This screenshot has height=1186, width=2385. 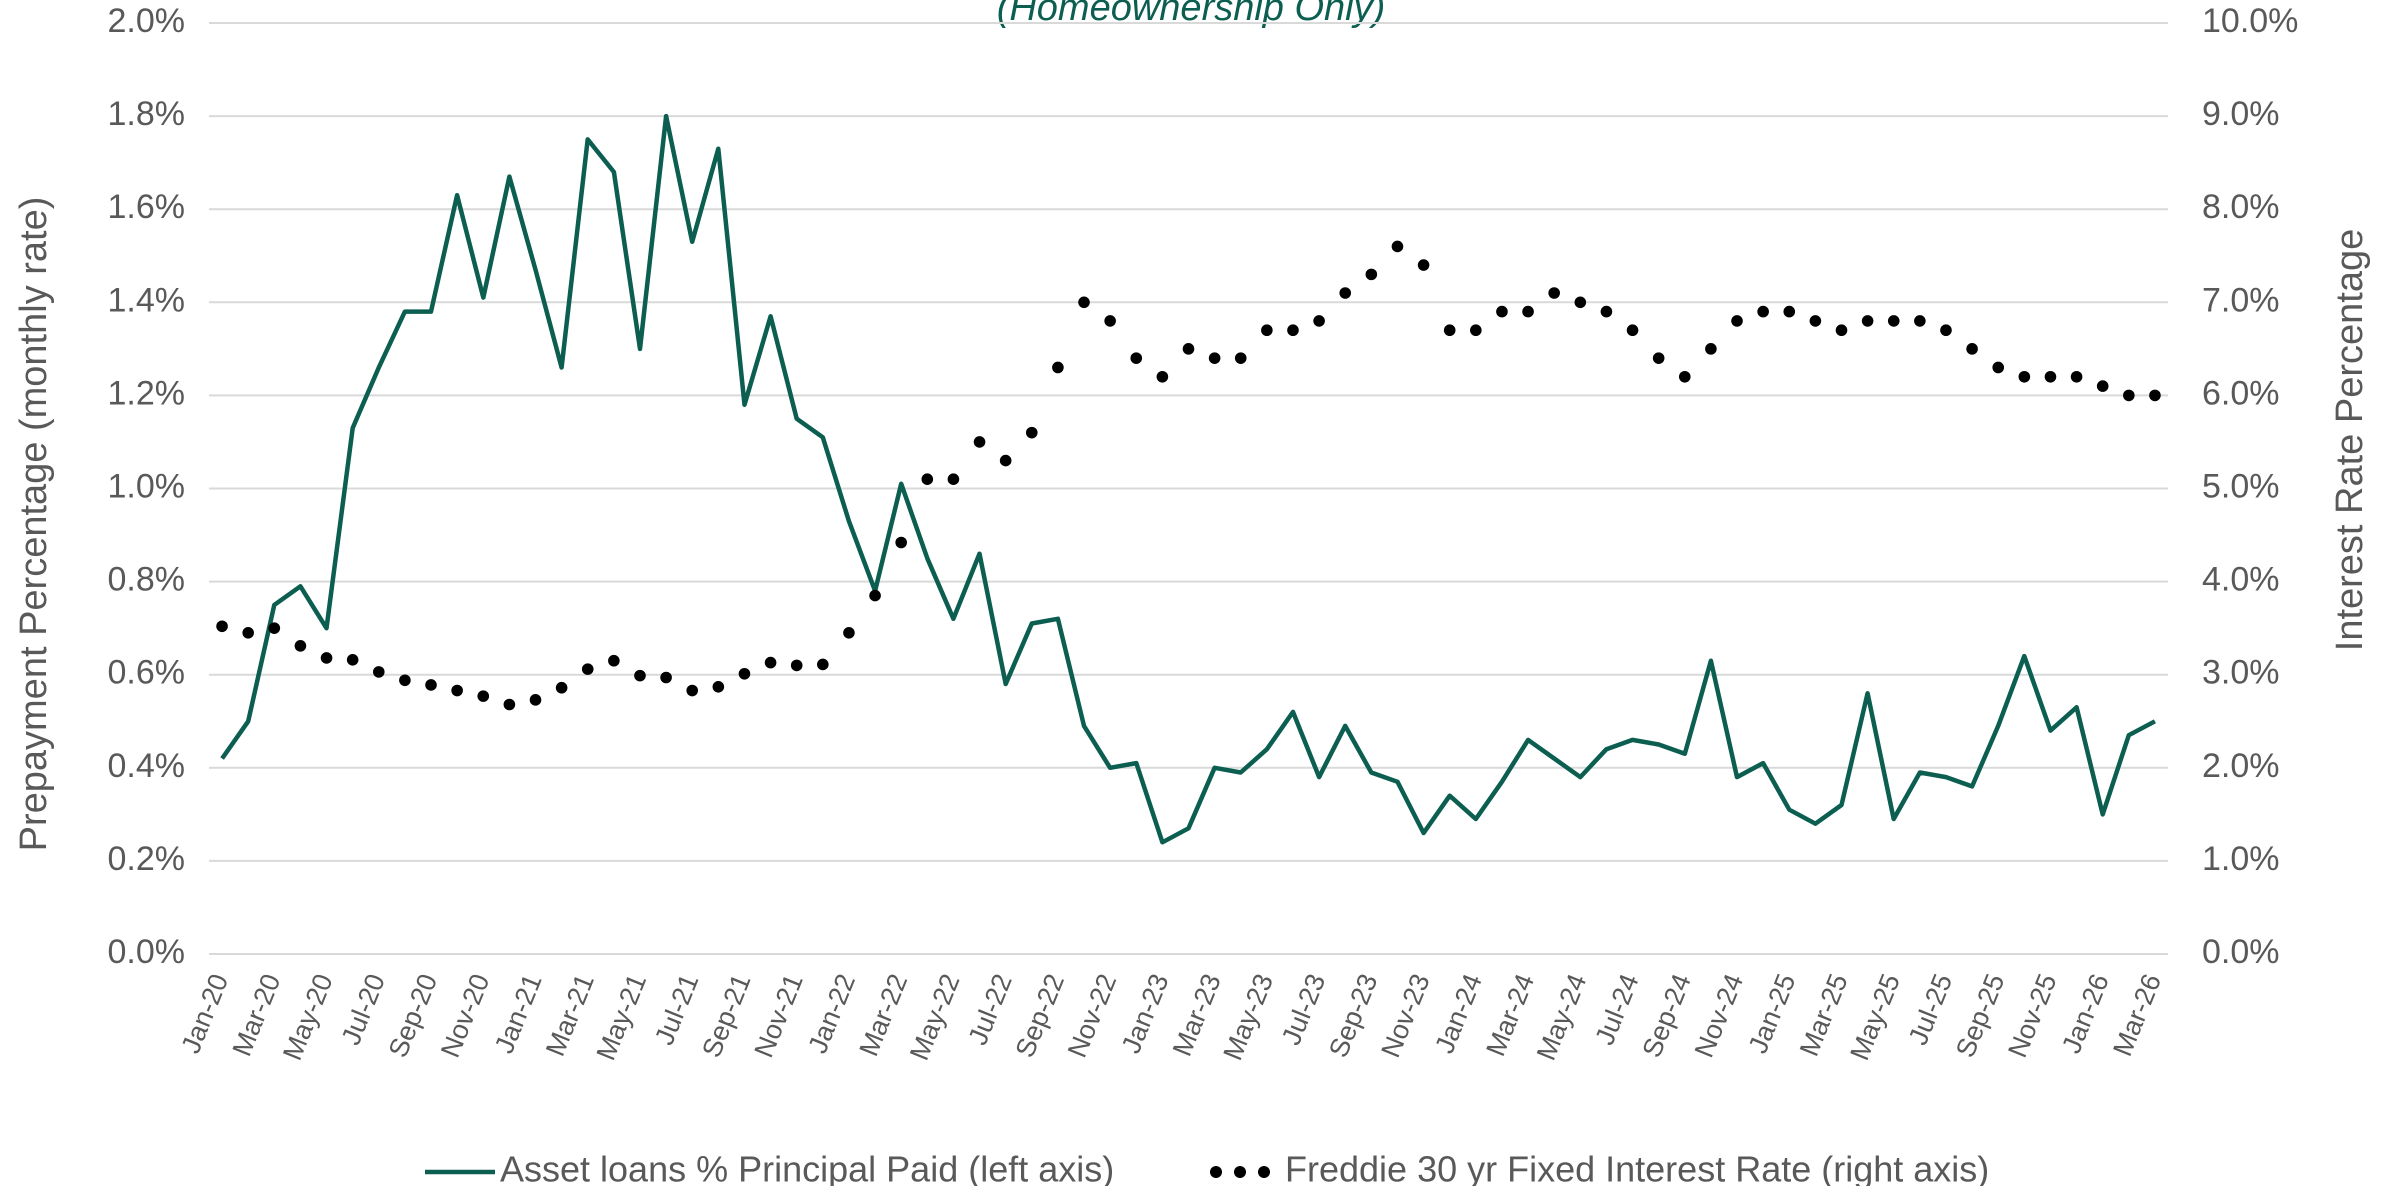 What do you see at coordinates (147, 952) in the screenshot?
I see `y-tick-label: 0.0%` at bounding box center [147, 952].